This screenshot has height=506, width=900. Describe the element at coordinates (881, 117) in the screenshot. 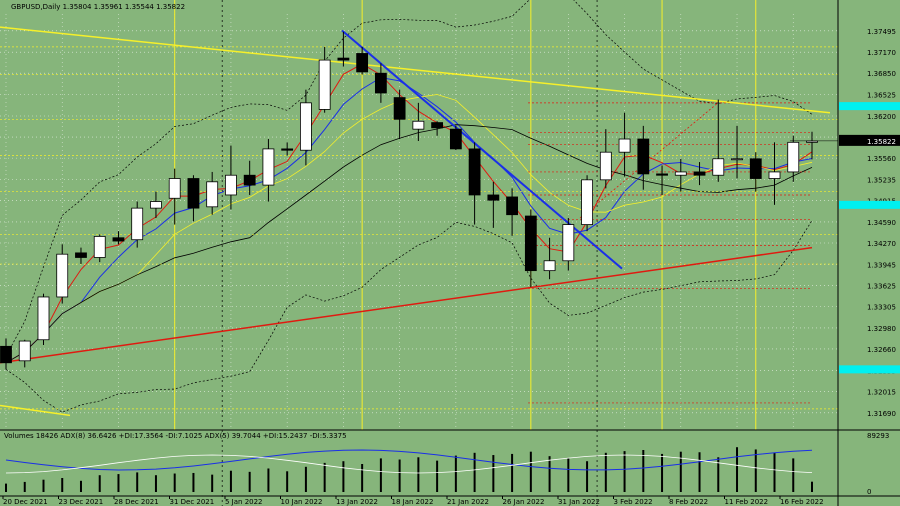

I see `price-tick-label: 1.36200` at that location.